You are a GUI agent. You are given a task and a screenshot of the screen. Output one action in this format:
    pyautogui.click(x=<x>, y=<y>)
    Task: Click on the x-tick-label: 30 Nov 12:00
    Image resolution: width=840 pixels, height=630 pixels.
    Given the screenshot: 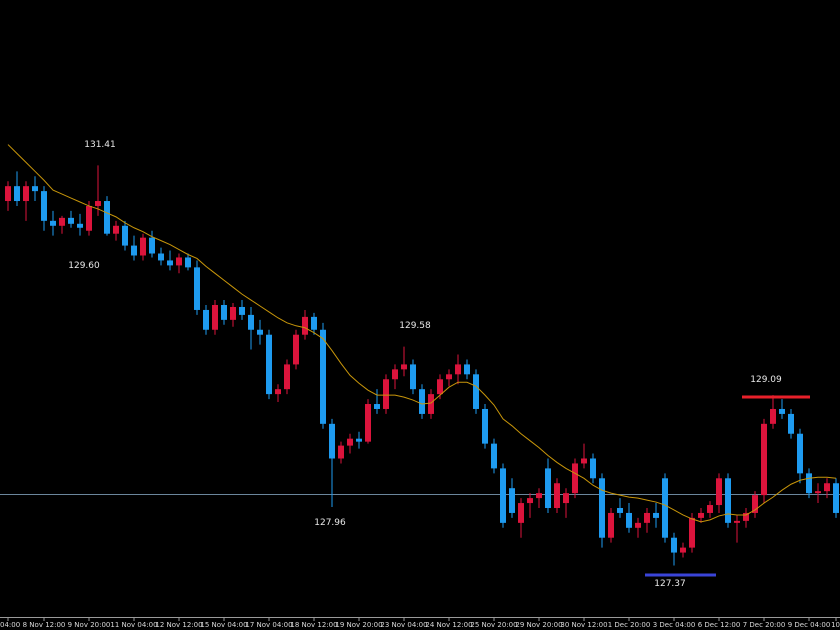 What is the action you would take?
    pyautogui.click(x=583, y=625)
    